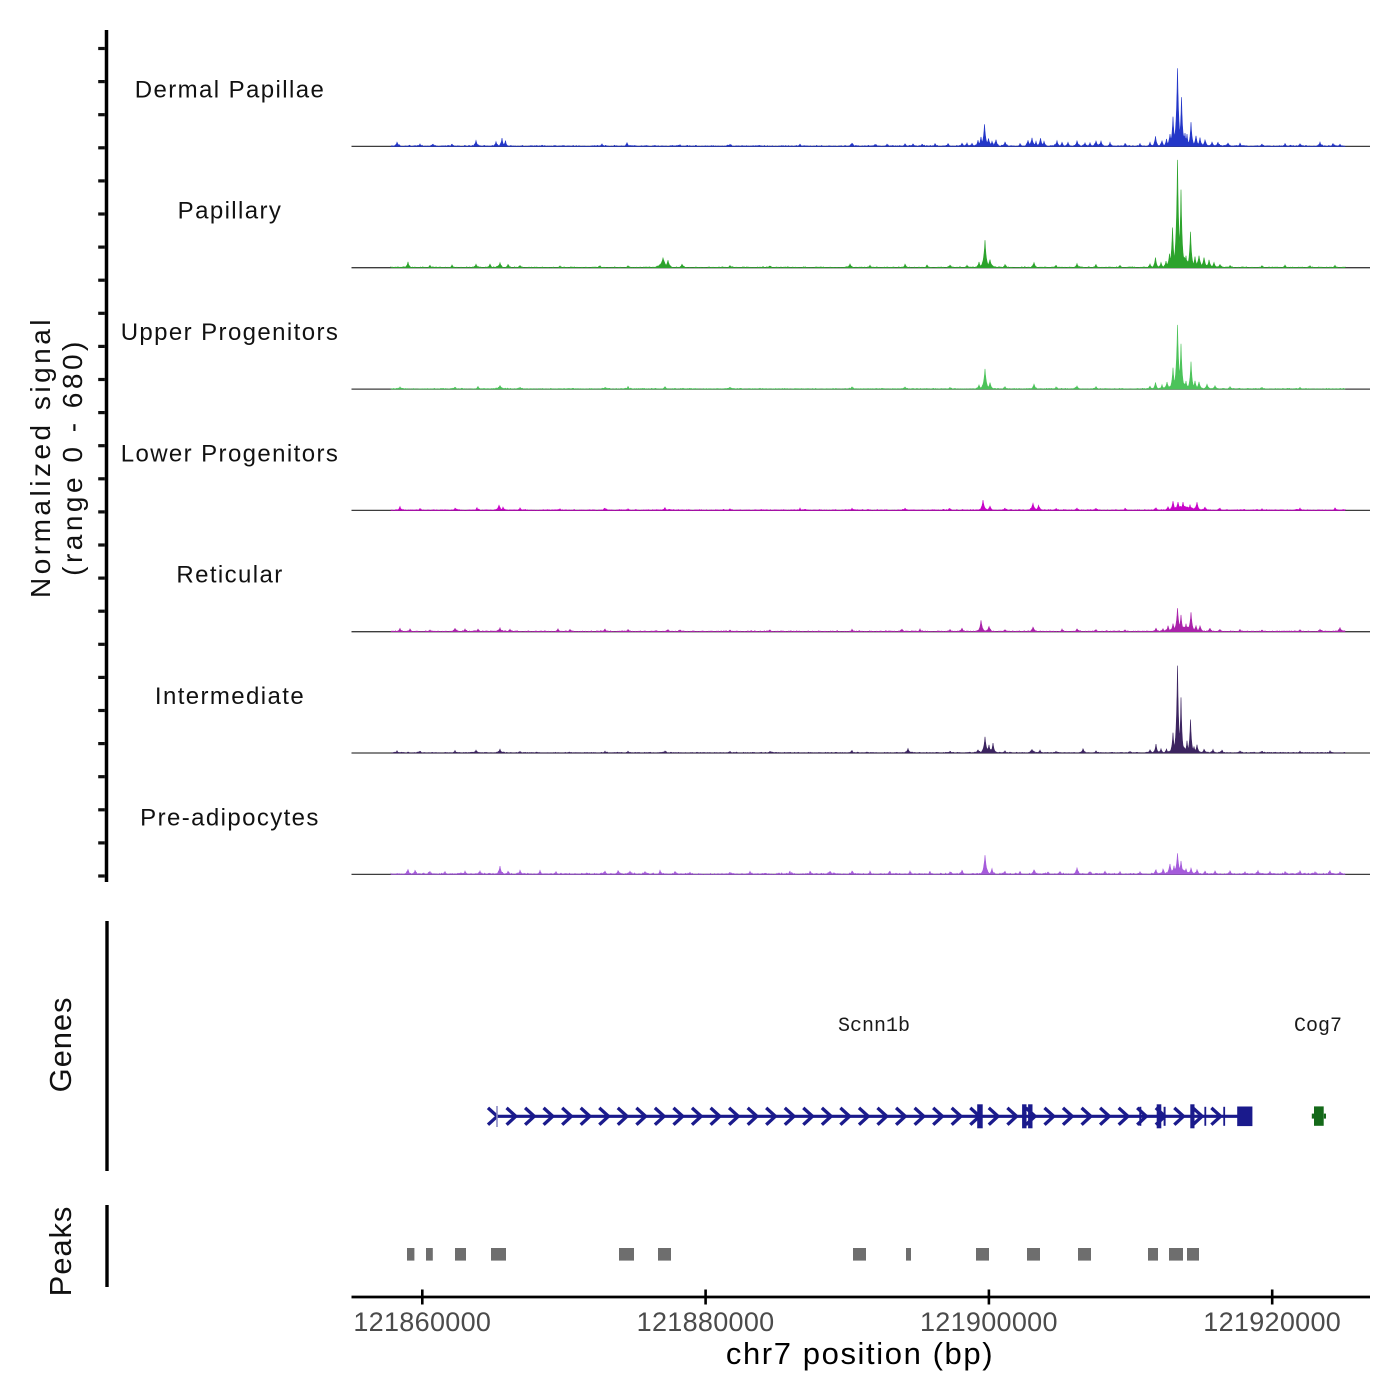 Image resolution: width=1400 pixels, height=1400 pixels. Describe the element at coordinates (230, 211) in the screenshot. I see `svg-text: Papillary` at that location.